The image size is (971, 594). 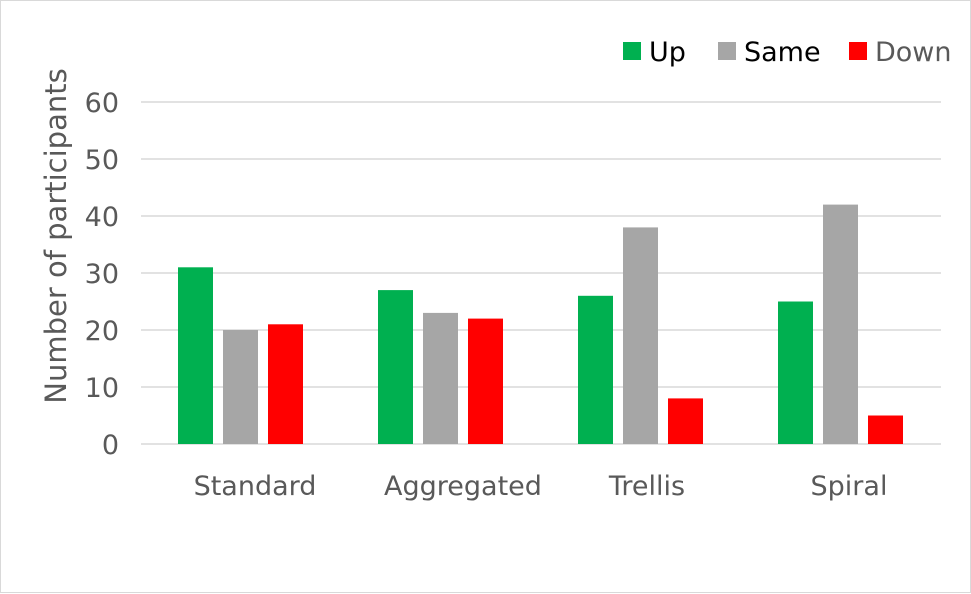 I want to click on y-tick-label: 30, so click(x=102, y=274).